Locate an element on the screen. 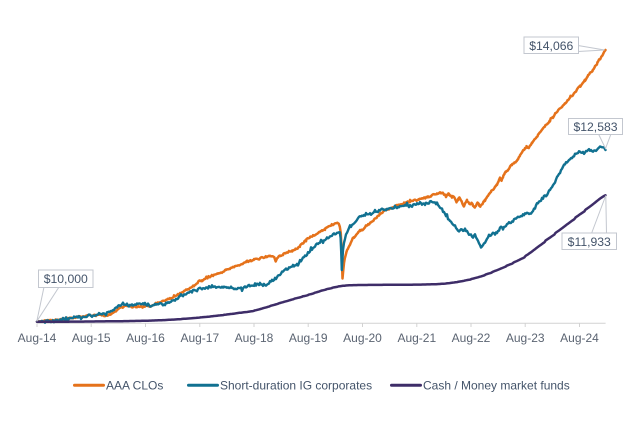 The height and width of the screenshot is (426, 640). svg-text: $11,933 is located at coordinates (589, 242).